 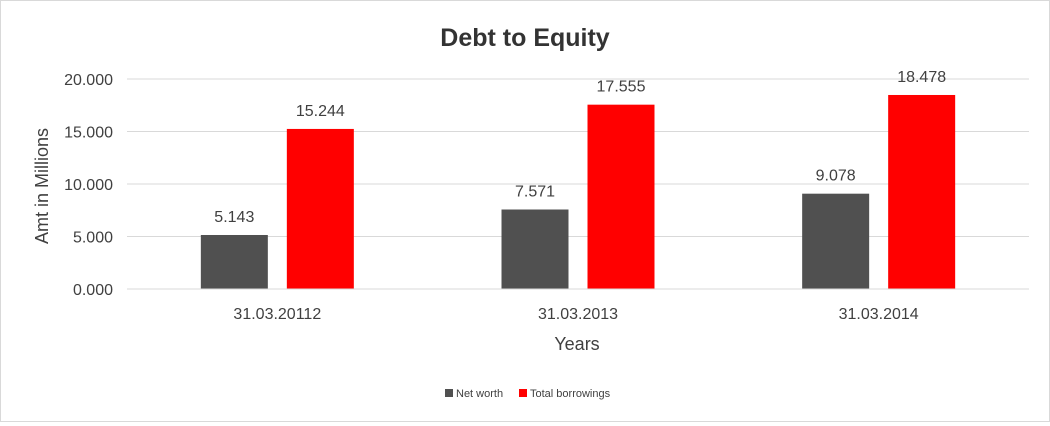 I want to click on y-axis-title: Amt in Millions, so click(x=42, y=186).